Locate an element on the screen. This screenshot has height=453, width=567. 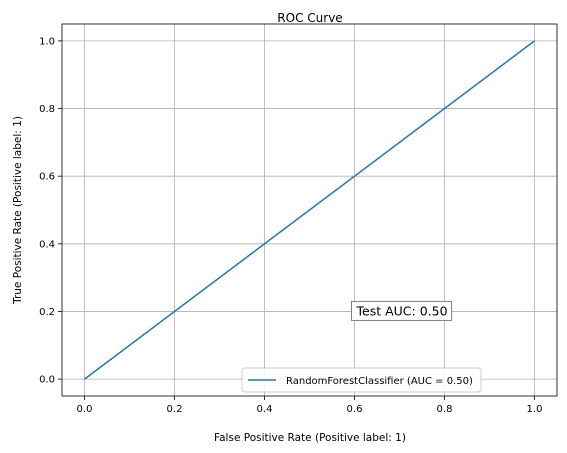
y-tick-label: 1.0 is located at coordinates (47, 41).